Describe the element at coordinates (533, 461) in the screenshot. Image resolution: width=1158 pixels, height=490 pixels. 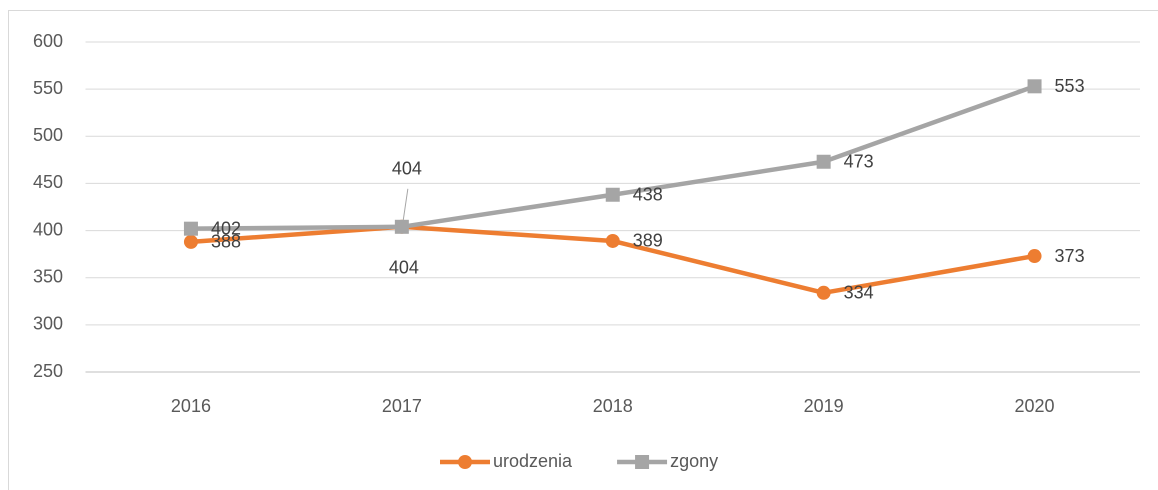
I see `legend-label: urodzenia` at that location.